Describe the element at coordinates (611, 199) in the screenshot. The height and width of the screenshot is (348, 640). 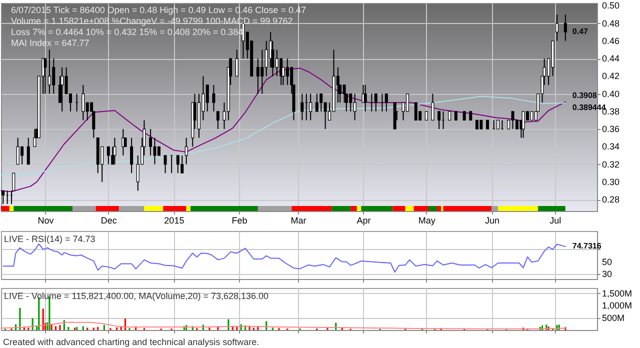
I see `y-tick-label: 0.28` at that location.